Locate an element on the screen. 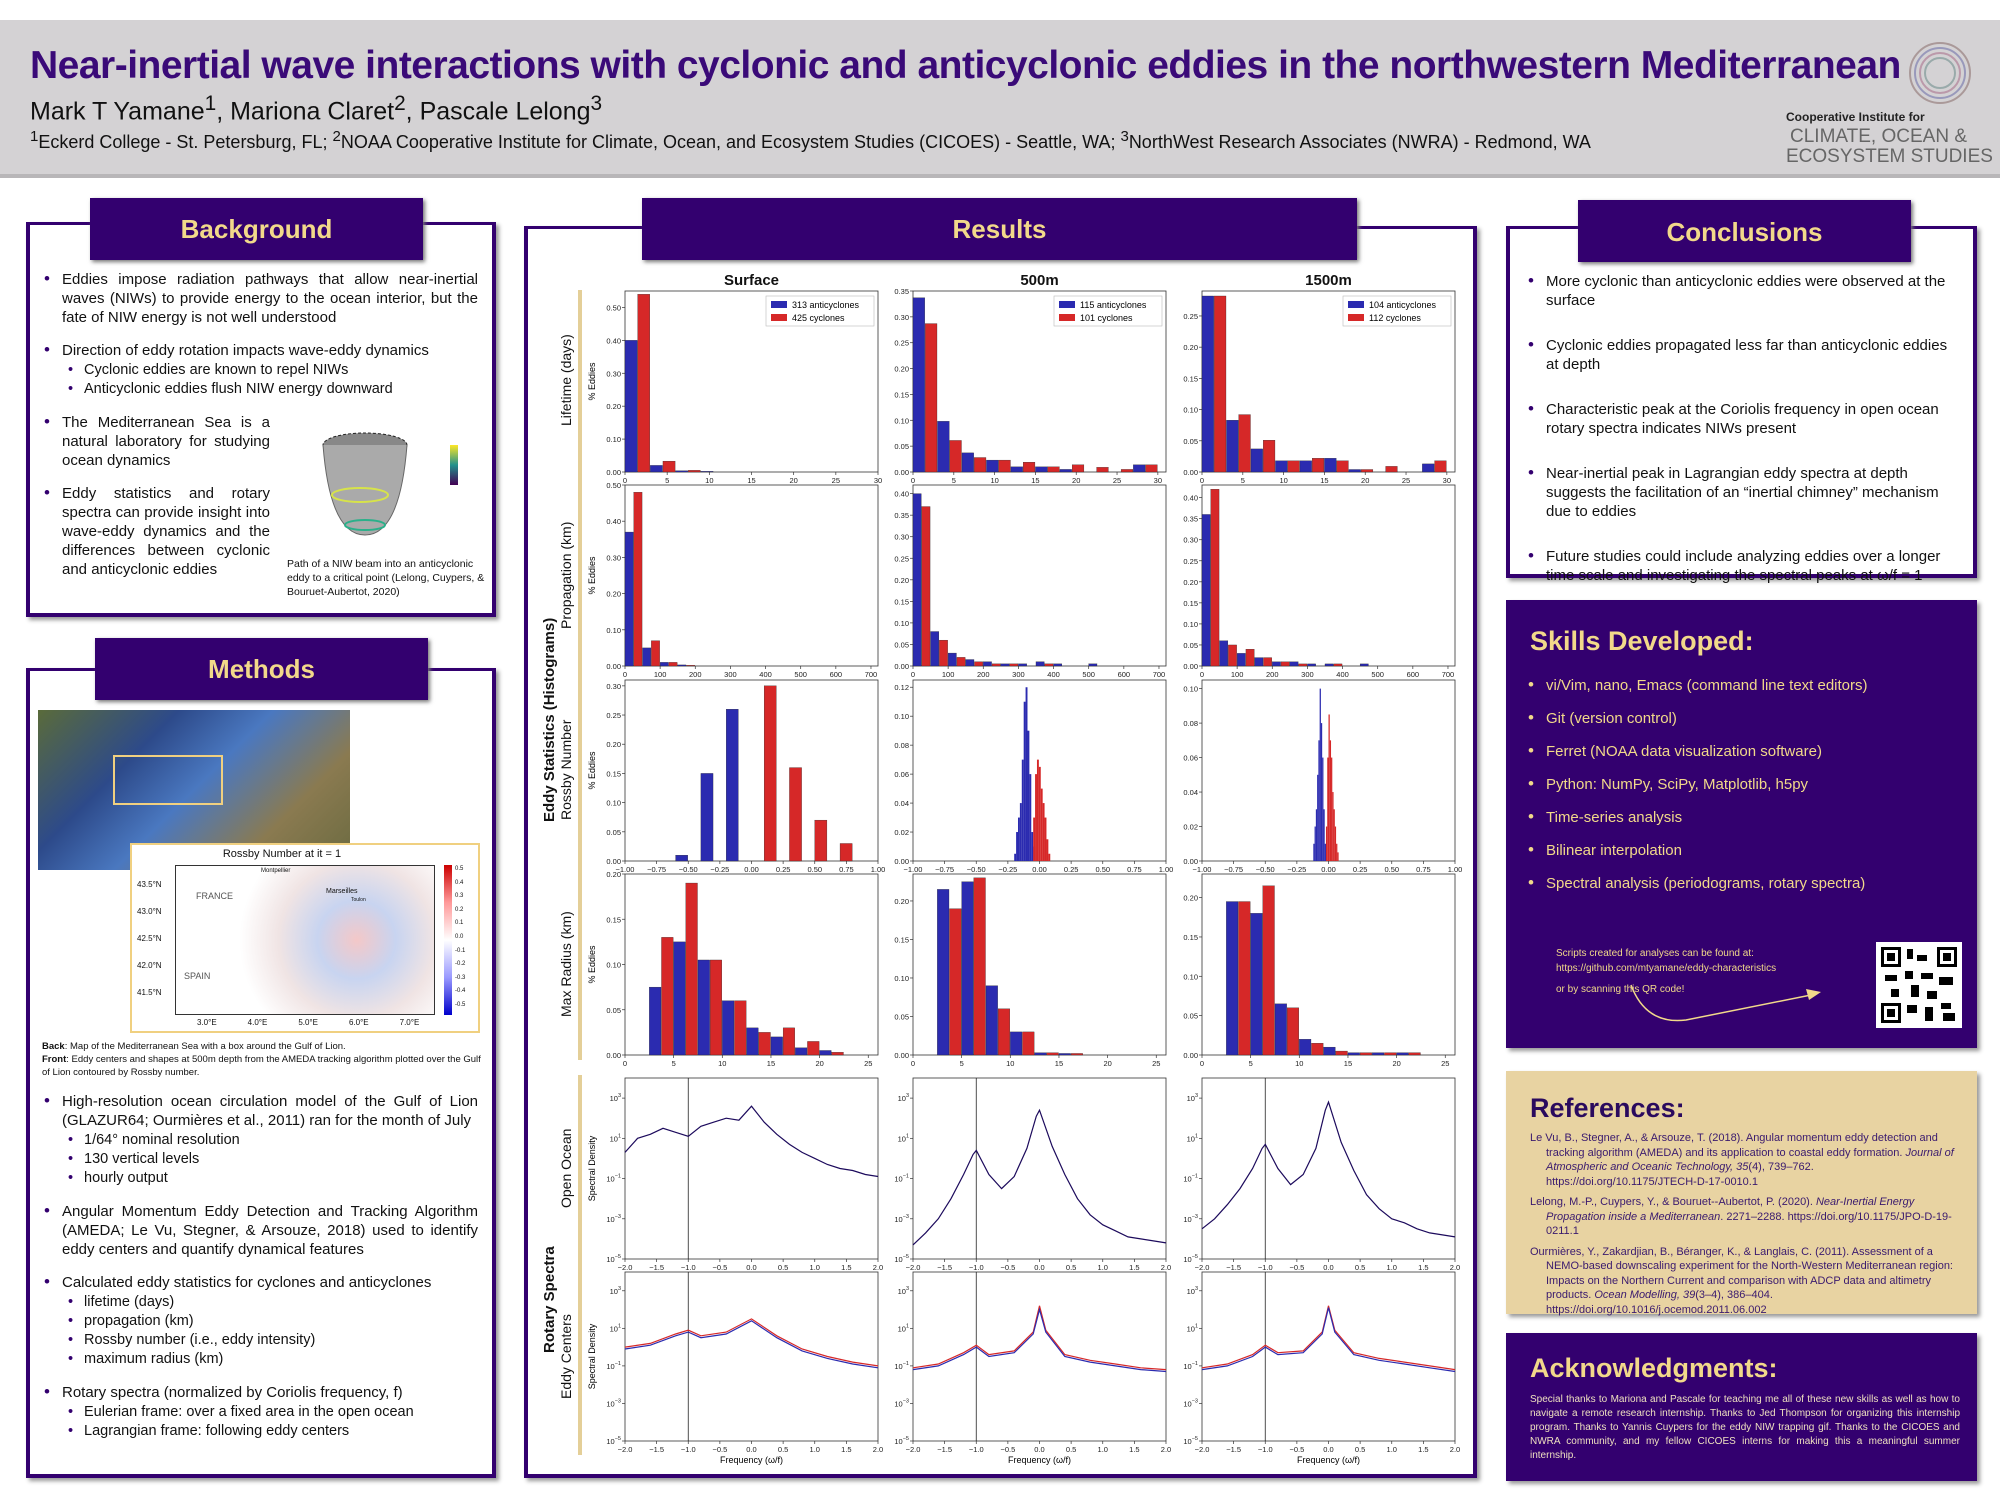  lat-ticks: 43.5°N 43.0°N 42.5°N 42.0°N 41.5°N is located at coordinates (149, 938).